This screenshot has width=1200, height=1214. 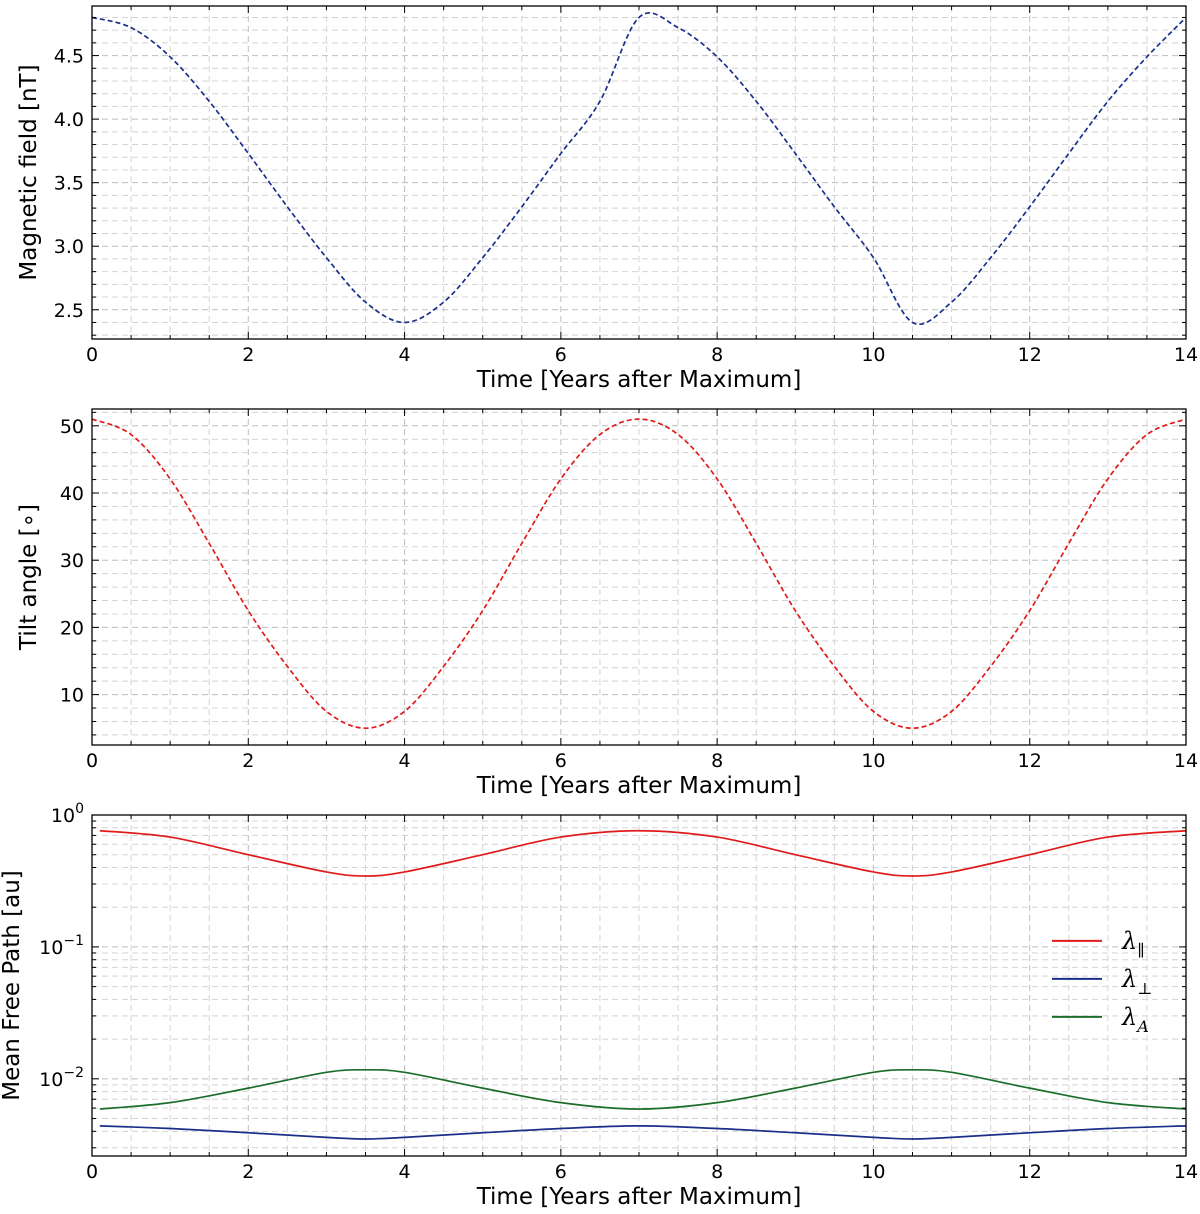 What do you see at coordinates (72, 561) in the screenshot?
I see `y-tick-label: 30` at bounding box center [72, 561].